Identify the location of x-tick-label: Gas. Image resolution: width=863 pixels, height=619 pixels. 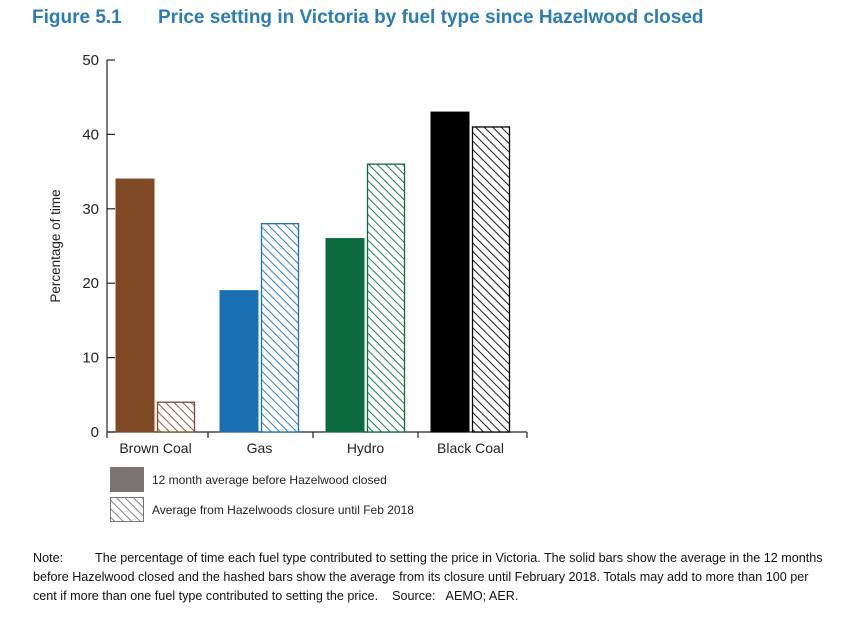
(260, 448).